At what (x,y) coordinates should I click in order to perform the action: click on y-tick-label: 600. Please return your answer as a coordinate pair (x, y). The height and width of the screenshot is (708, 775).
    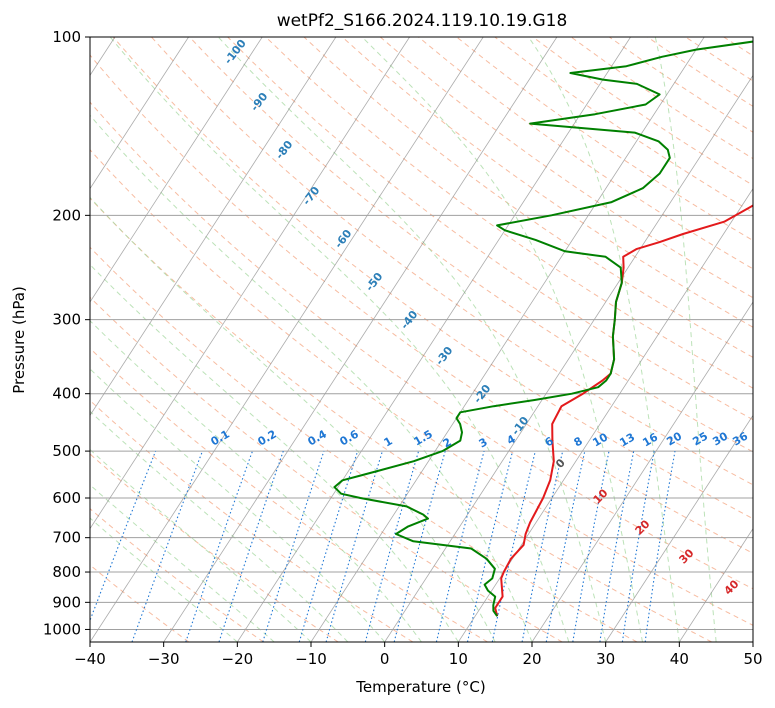
    Looking at the image, I should click on (66, 498).